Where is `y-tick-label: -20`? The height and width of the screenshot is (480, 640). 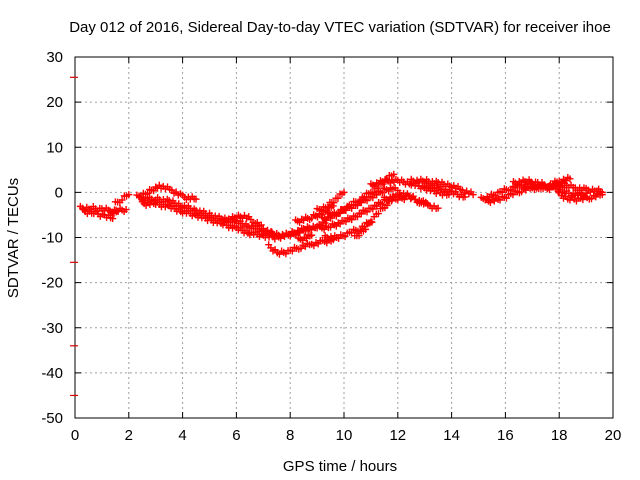 y-tick-label: -20 is located at coordinates (52, 283).